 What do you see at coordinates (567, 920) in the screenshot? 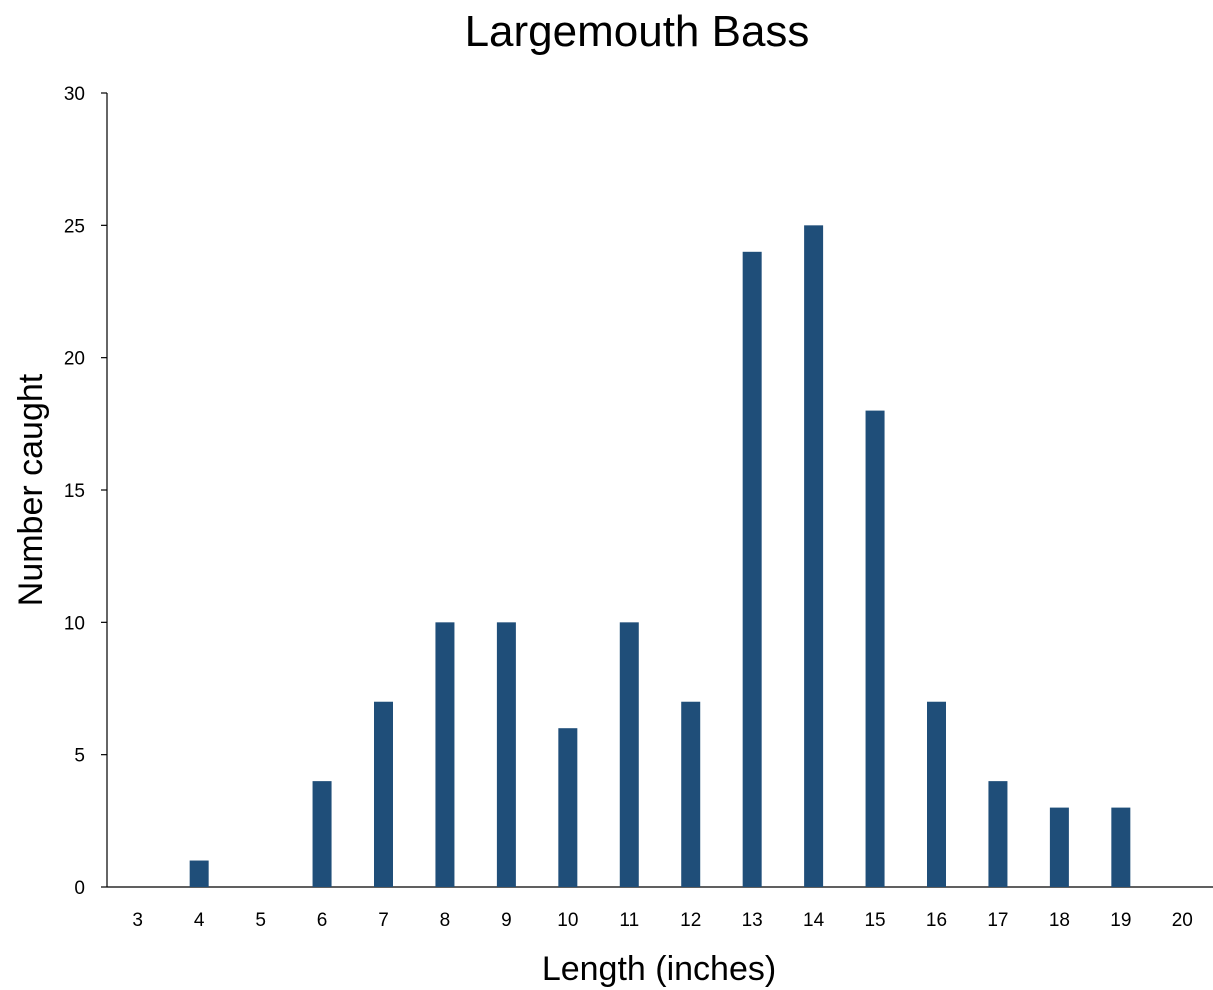
I see `x-tick-label: 10` at bounding box center [567, 920].